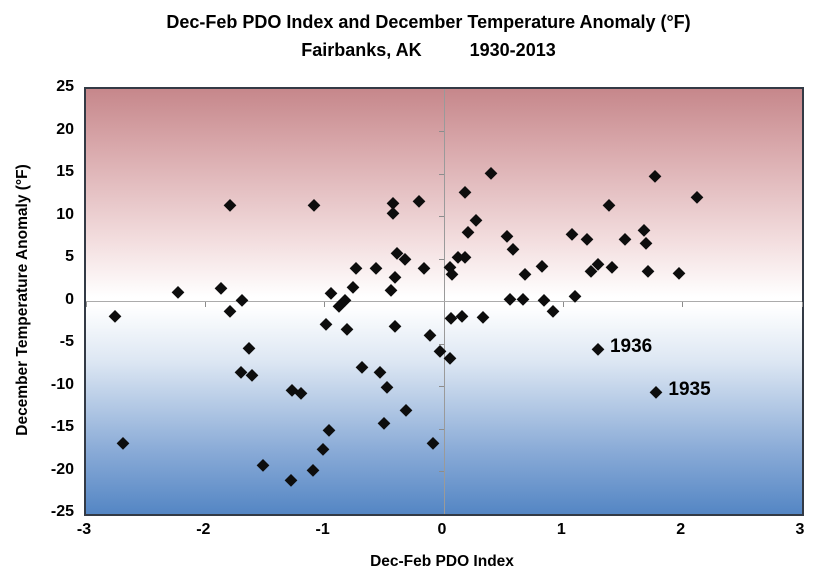  I want to click on x-tick-label: -1, so click(322, 529).